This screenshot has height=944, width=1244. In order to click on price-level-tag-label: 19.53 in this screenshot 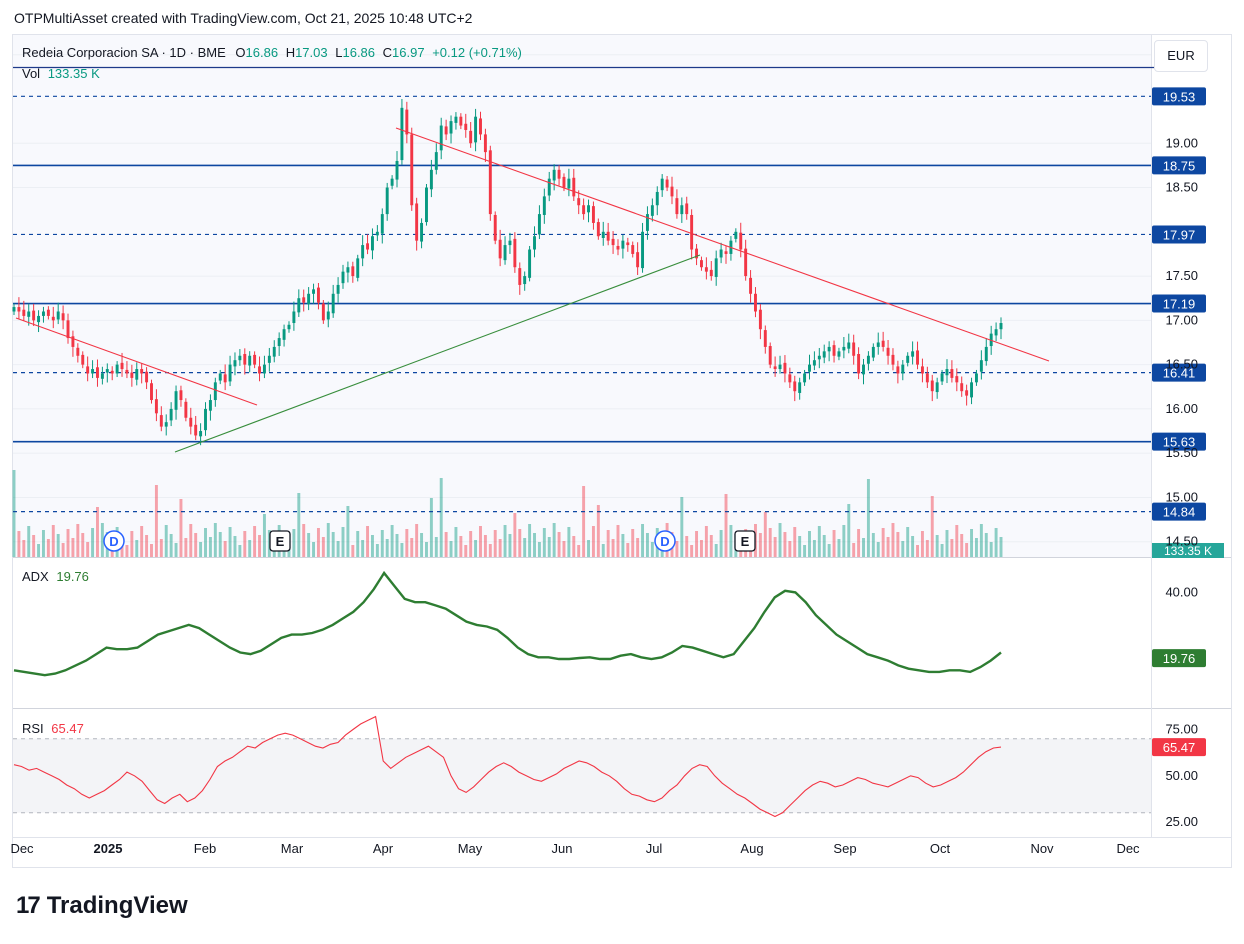, I will do `click(1179, 96)`.